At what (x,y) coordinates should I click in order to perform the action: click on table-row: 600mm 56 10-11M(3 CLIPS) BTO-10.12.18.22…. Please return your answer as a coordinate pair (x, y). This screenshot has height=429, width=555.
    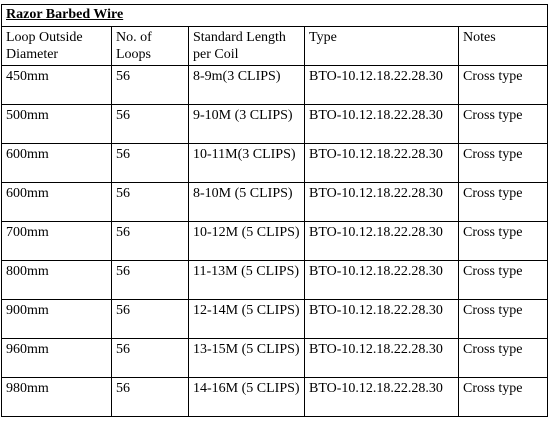
    Looking at the image, I should click on (274, 163).